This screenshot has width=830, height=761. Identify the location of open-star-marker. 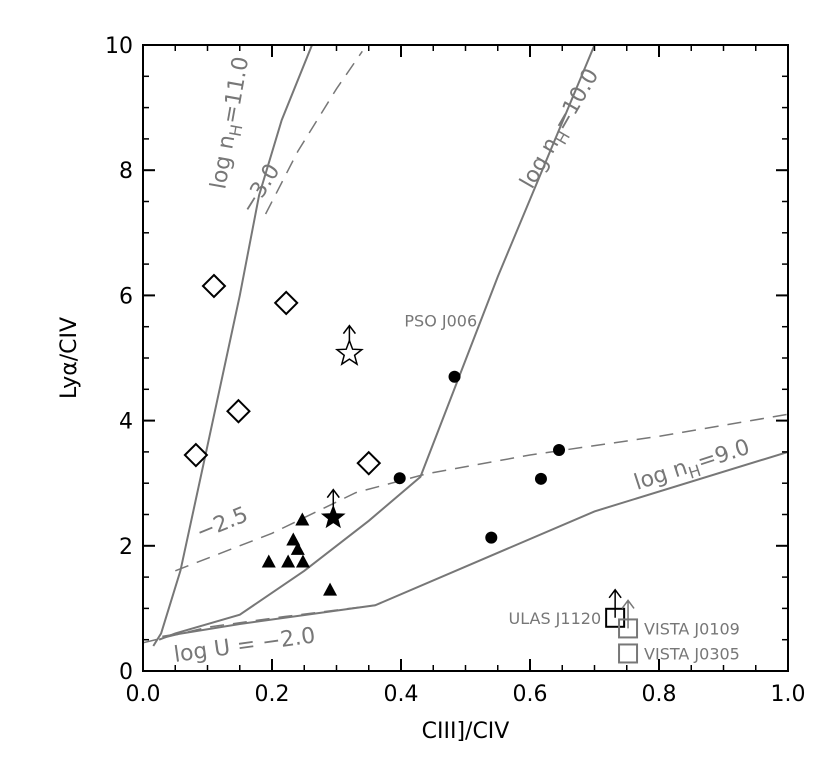
(349, 352).